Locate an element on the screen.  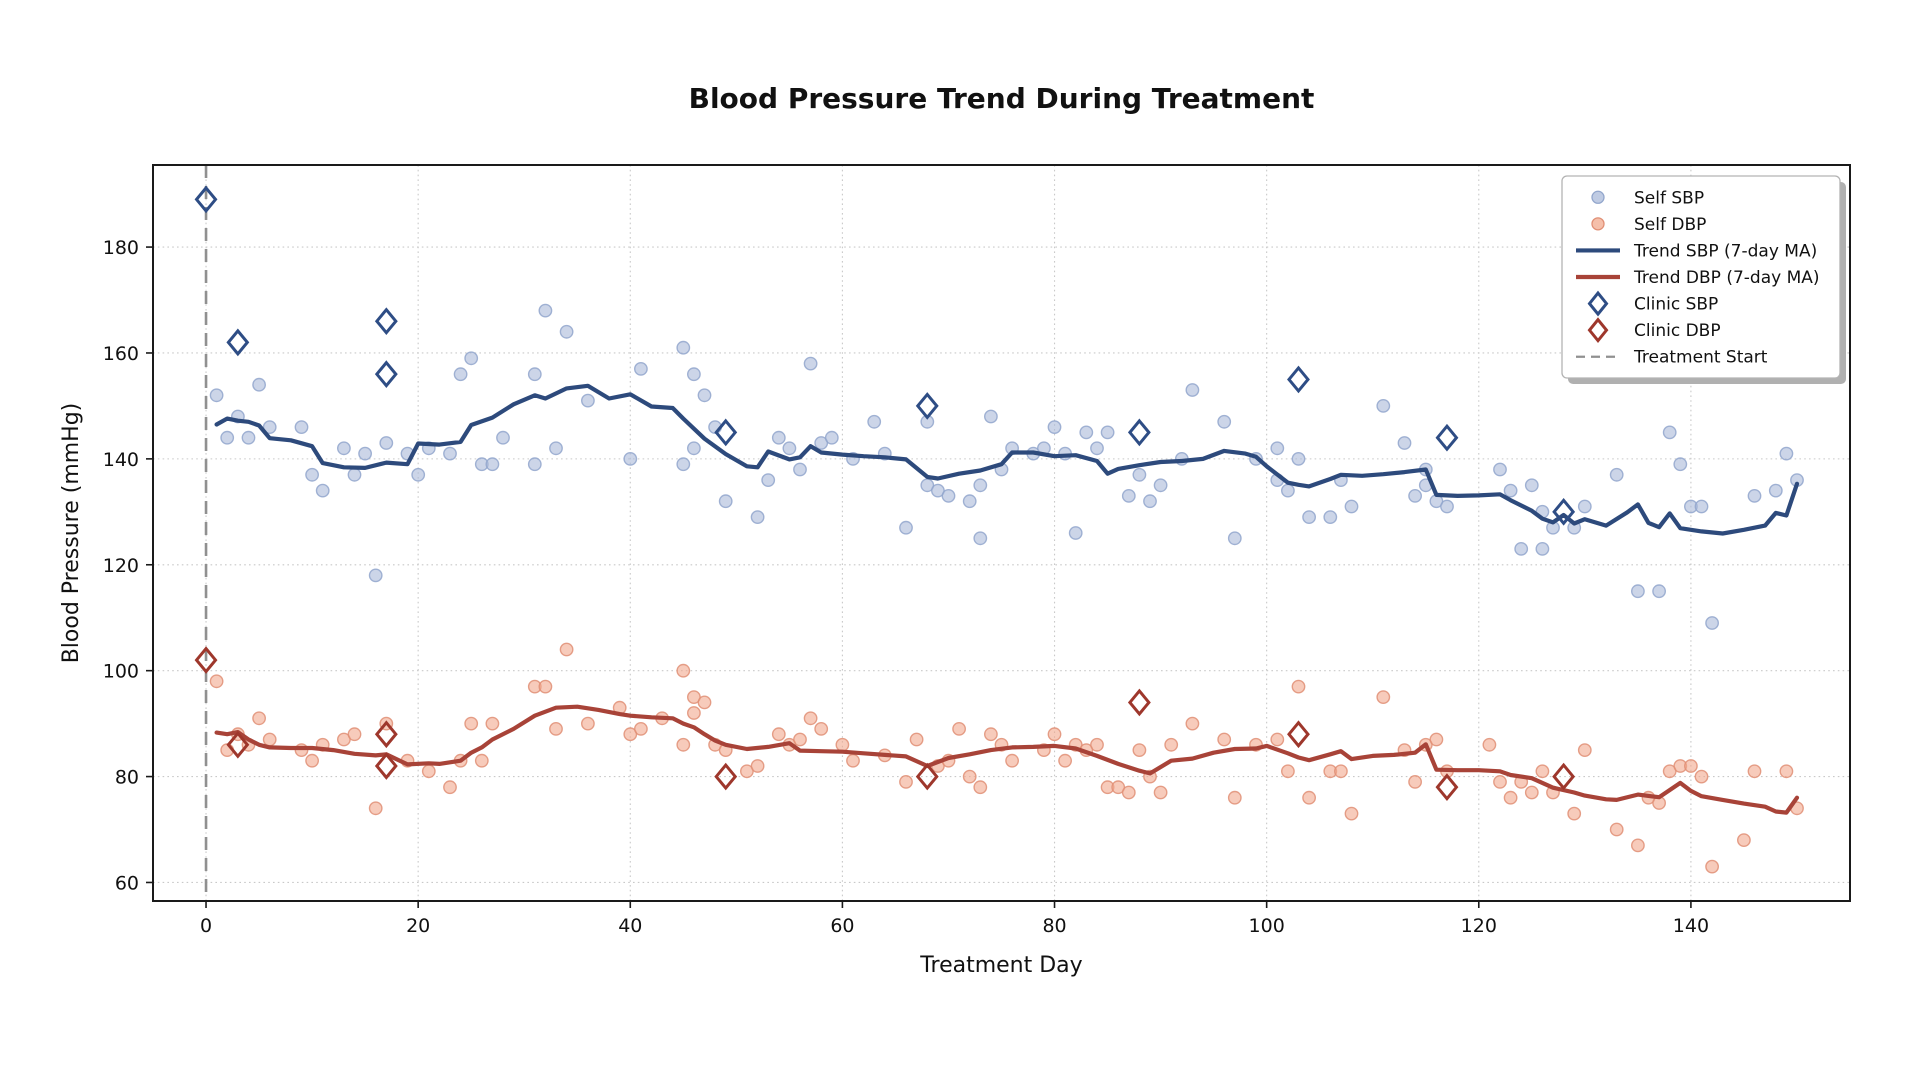
x-tick-label: 120 is located at coordinates (1479, 926).